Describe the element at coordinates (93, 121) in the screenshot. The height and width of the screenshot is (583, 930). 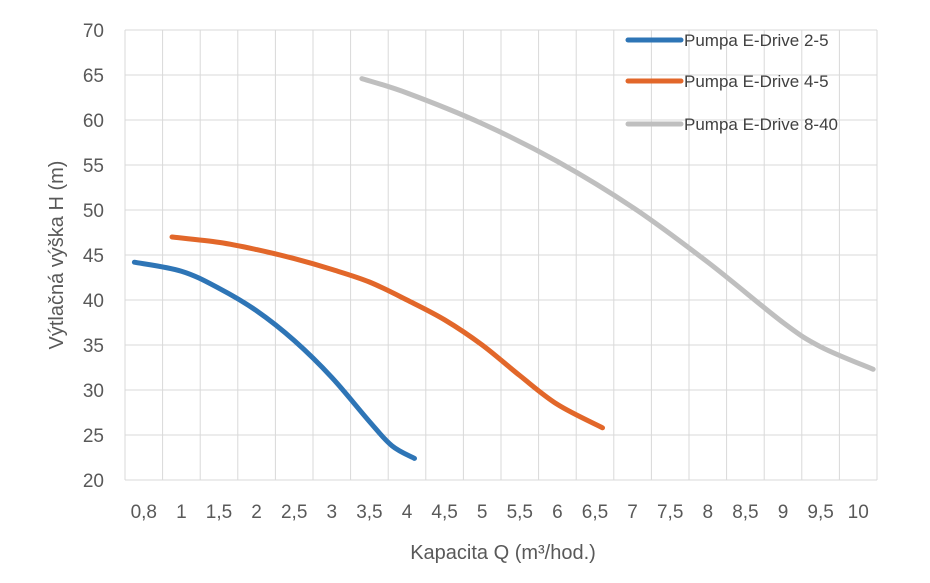
I see `y-tick-label: 60` at that location.